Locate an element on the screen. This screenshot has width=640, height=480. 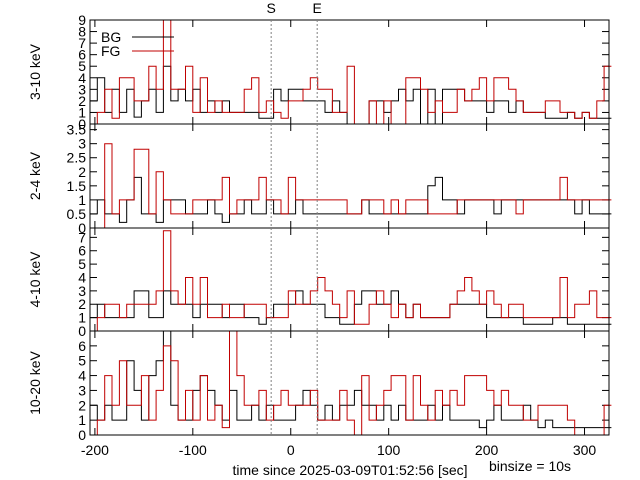
y-axis-label: 10-20 keV is located at coordinates (35, 382).